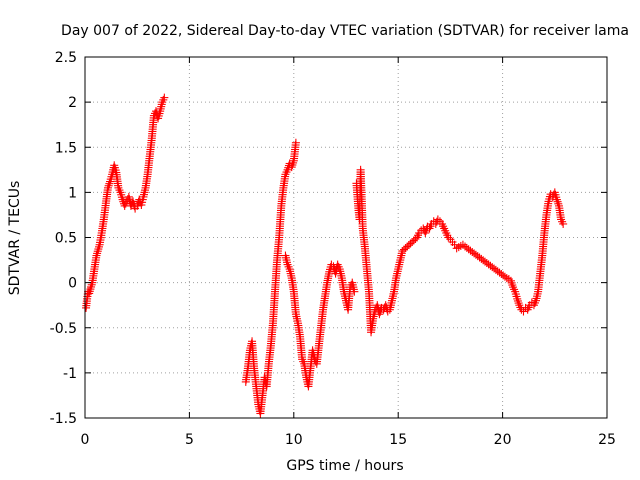  What do you see at coordinates (66, 58) in the screenshot?
I see `y-tick-label: 2.5` at bounding box center [66, 58].